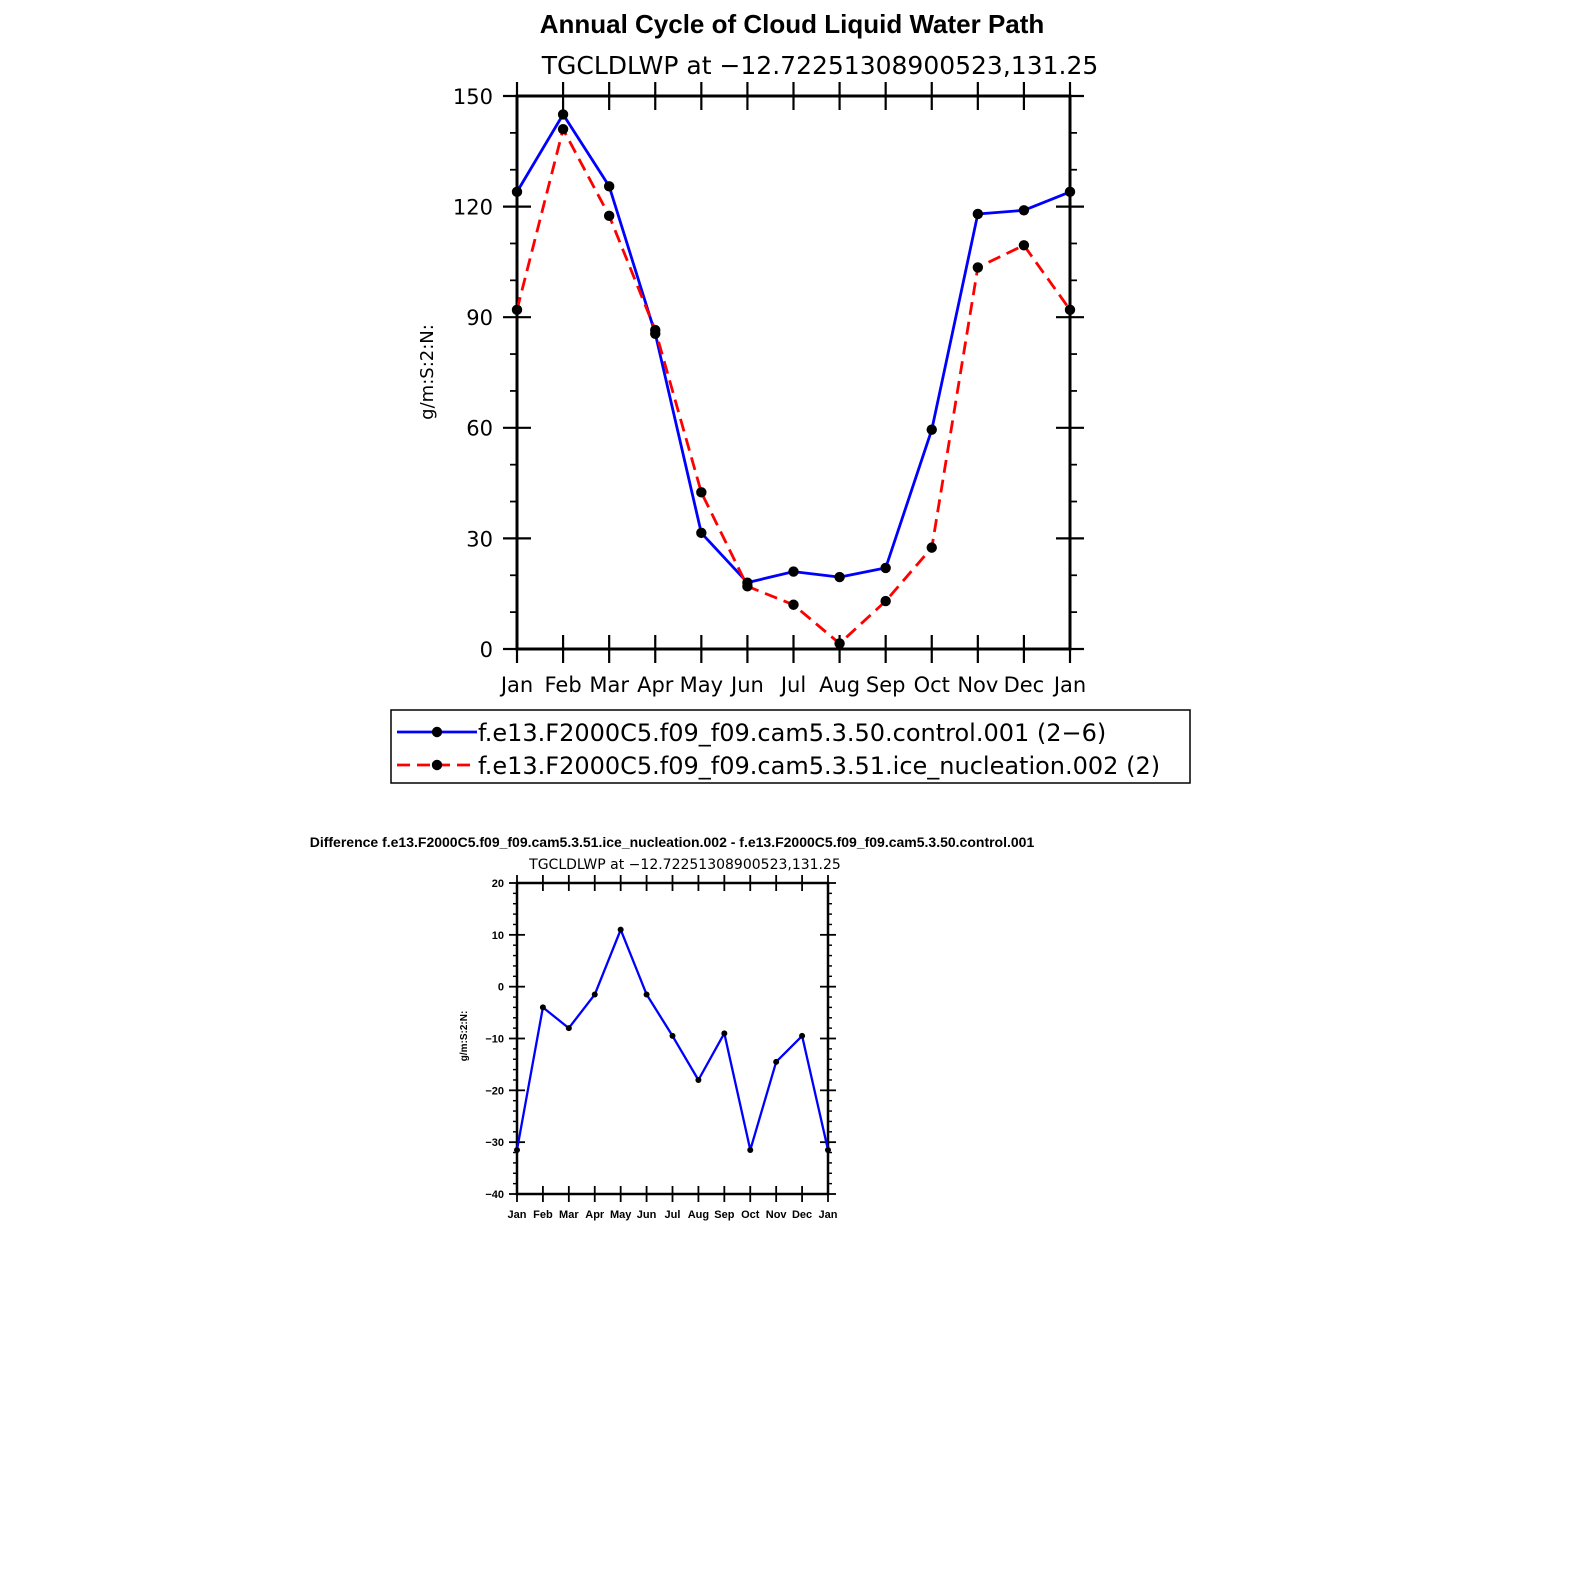 This screenshot has height=1574, width=1574. What do you see at coordinates (479, 539) in the screenshot?
I see `y-tick-label: 30` at bounding box center [479, 539].